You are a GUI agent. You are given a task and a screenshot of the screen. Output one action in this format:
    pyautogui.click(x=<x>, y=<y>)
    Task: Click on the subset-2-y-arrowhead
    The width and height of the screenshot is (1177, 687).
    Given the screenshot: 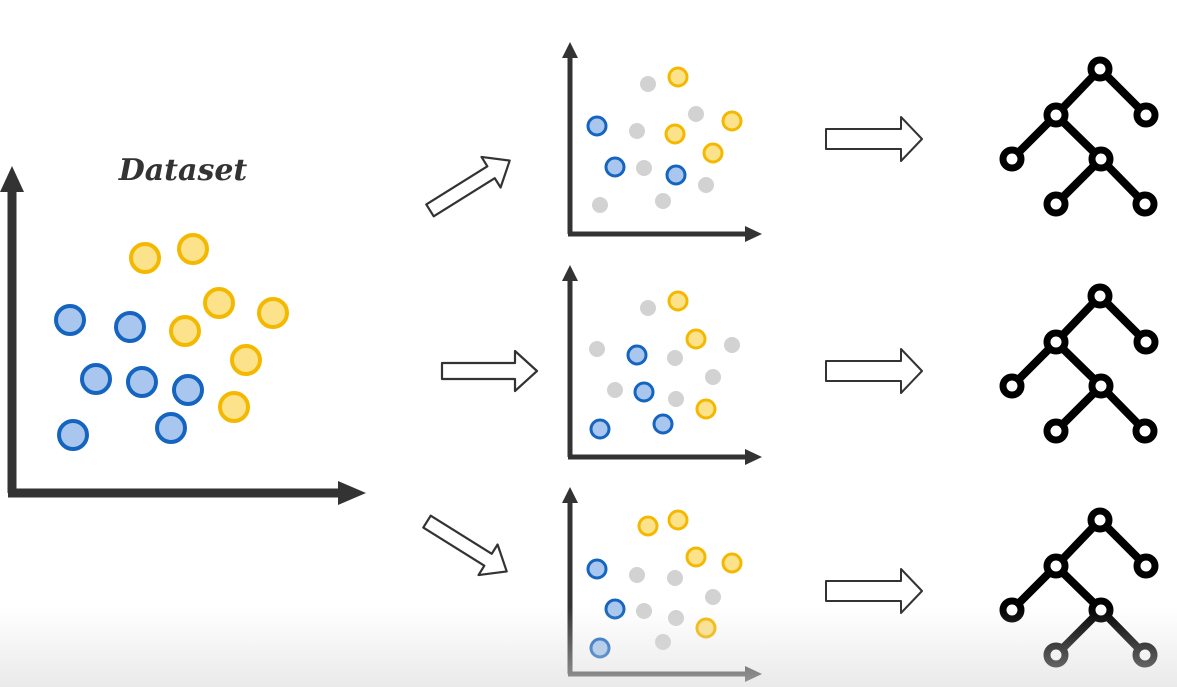 What is the action you would take?
    pyautogui.click(x=570, y=273)
    